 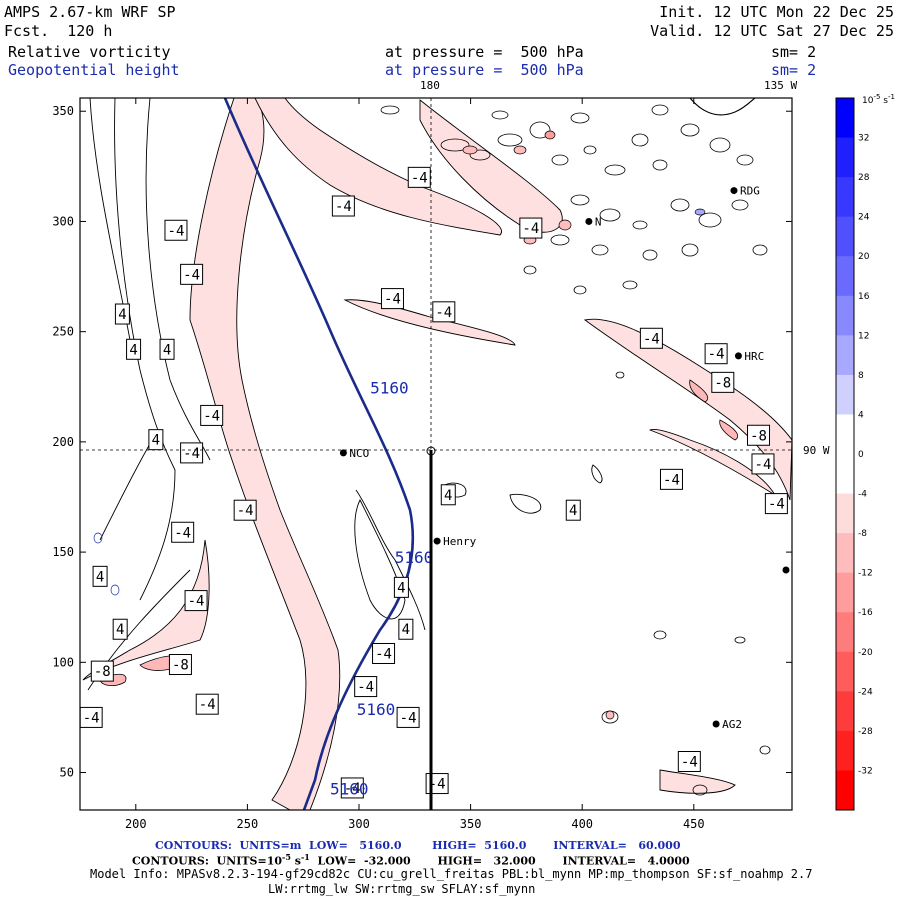 I want to click on height-contour-label: 5160, so click(x=414, y=557).